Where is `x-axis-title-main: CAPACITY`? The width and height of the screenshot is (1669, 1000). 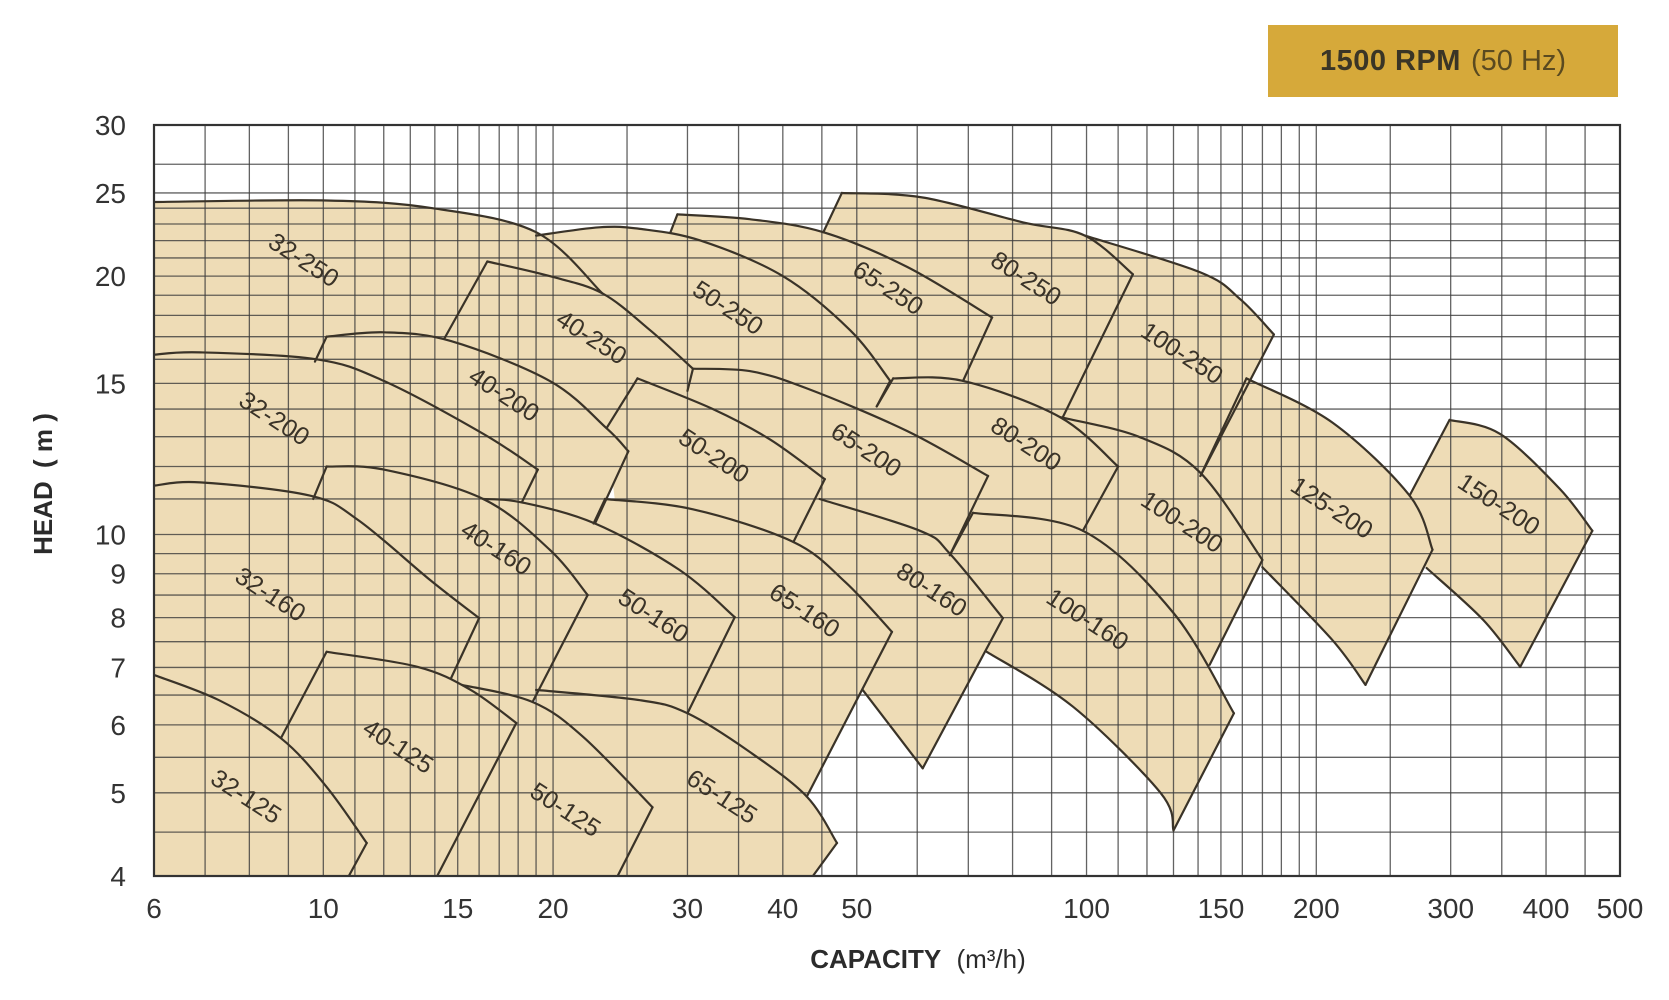
x-axis-title-main: CAPACITY is located at coordinates (875, 959).